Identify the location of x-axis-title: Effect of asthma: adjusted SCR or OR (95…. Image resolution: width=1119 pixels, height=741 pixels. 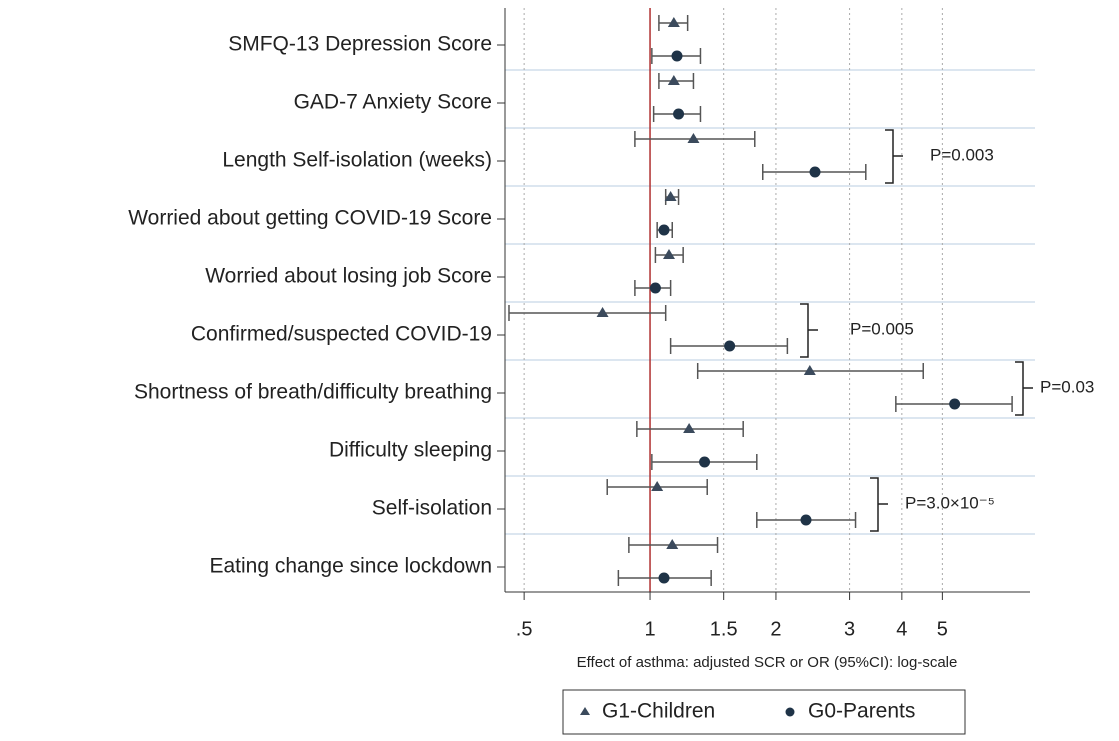
(767, 662).